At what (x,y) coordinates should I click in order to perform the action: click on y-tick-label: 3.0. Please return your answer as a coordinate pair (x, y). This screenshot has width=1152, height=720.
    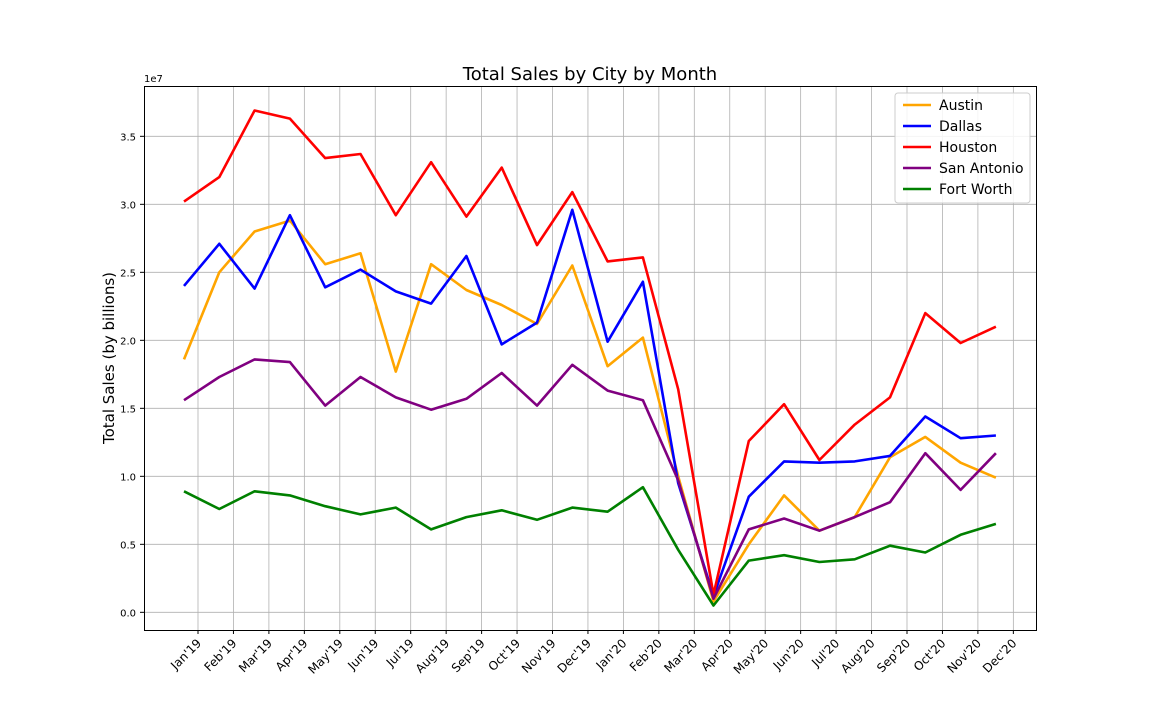
    Looking at the image, I should click on (128, 205).